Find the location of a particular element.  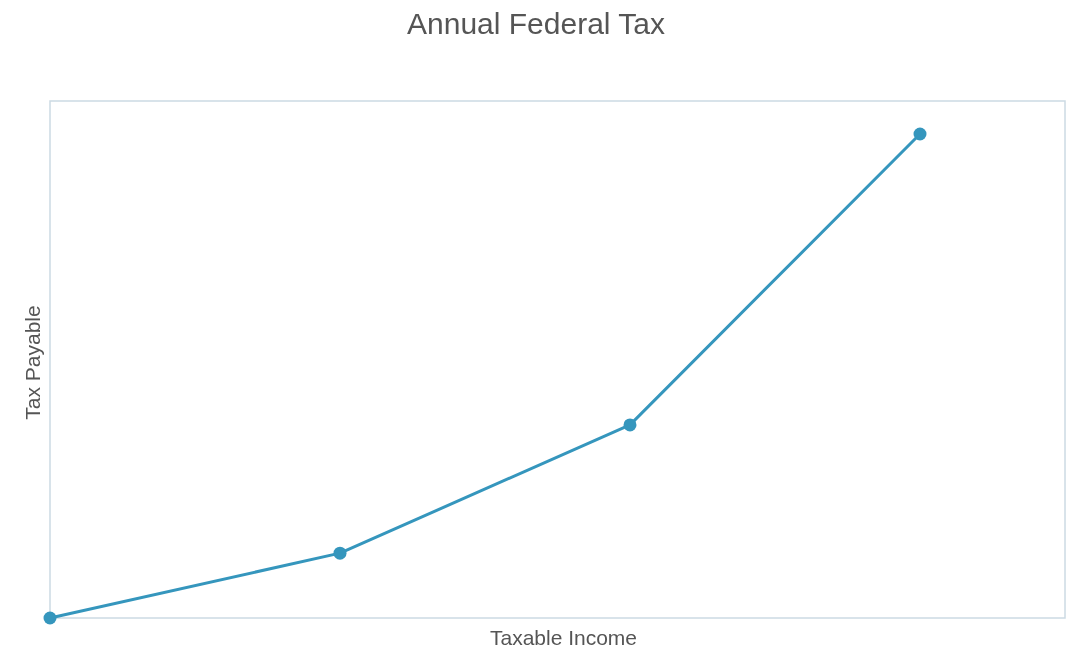

x-axis-title: Taxable Income is located at coordinates (563, 637).